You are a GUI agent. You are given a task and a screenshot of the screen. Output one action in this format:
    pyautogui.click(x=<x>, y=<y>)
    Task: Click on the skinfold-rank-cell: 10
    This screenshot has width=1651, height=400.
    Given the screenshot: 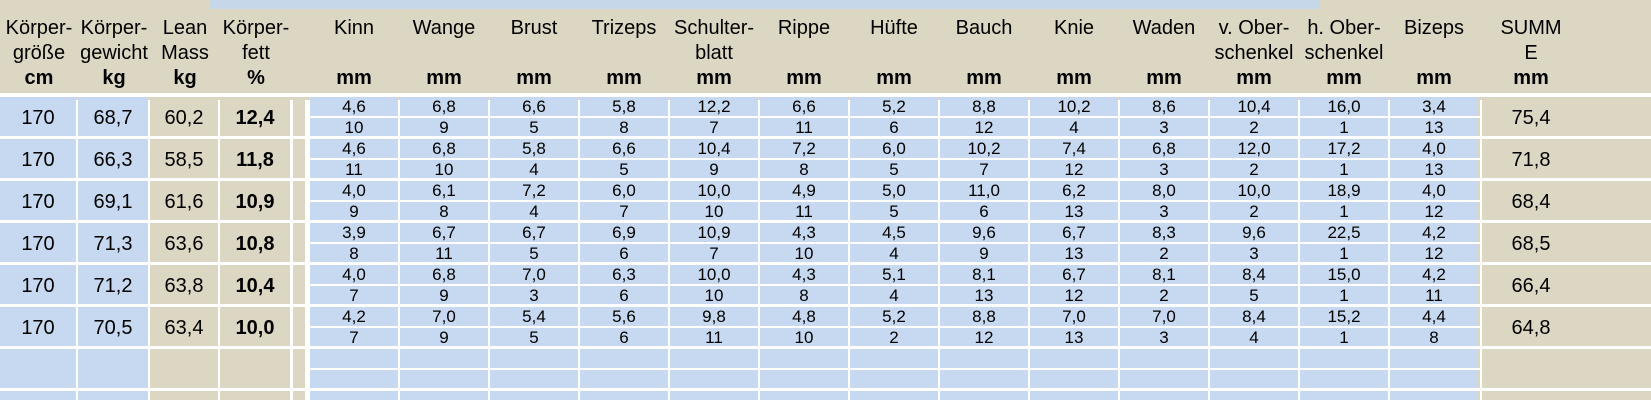 What is the action you would take?
    pyautogui.click(x=804, y=253)
    